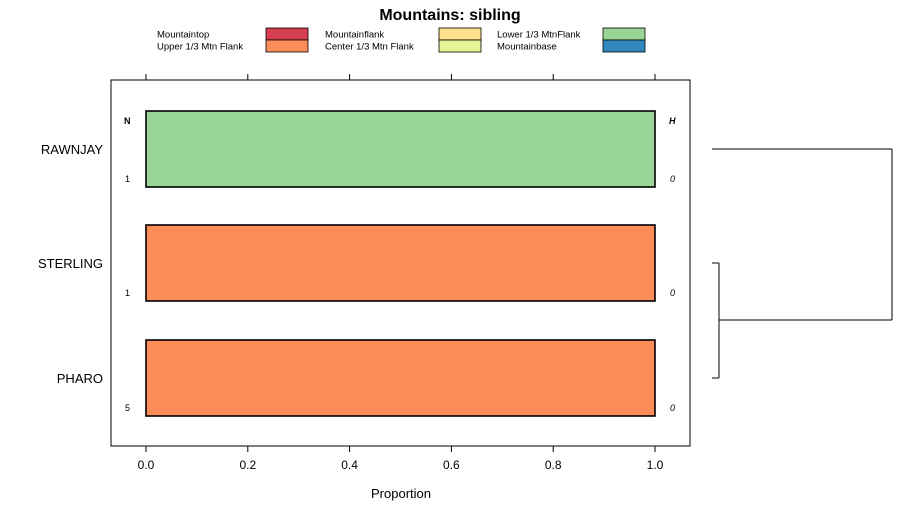 The width and height of the screenshot is (900, 520). I want to click on chart-title: Mountains: sibling, so click(449, 15).